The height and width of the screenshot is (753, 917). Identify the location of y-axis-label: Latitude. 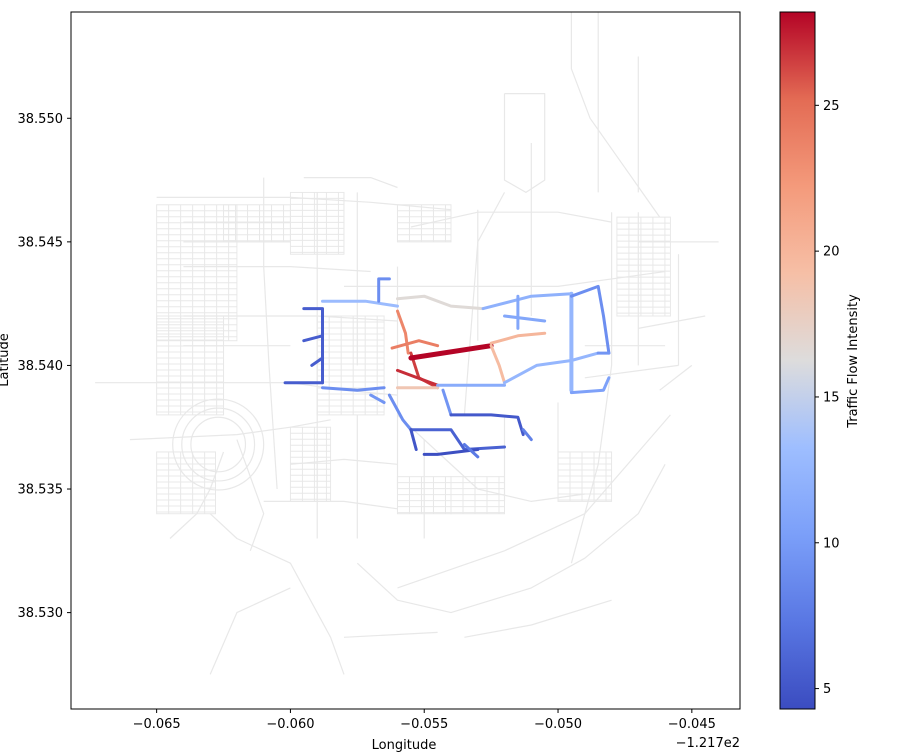
(6, 360).